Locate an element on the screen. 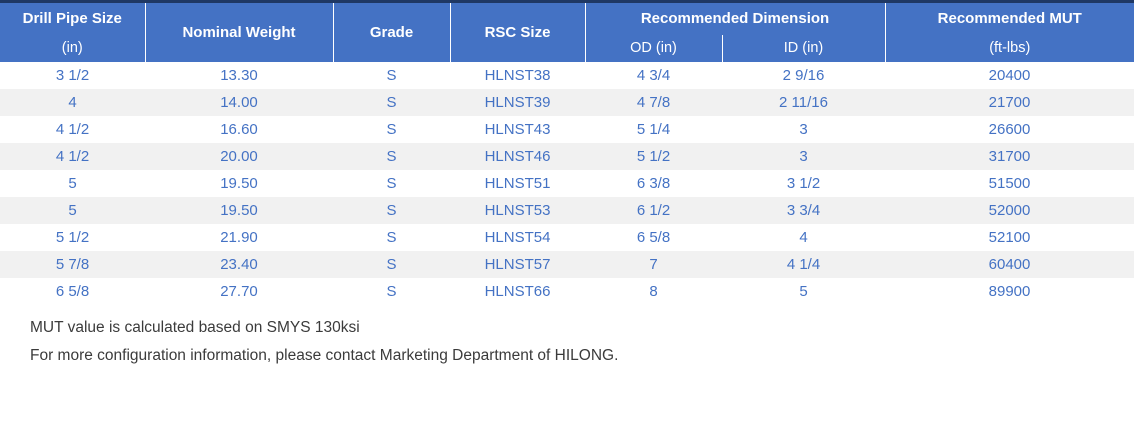 The height and width of the screenshot is (425, 1134). cell-drill-pipe-size: 3 1/2 is located at coordinates (72, 75).